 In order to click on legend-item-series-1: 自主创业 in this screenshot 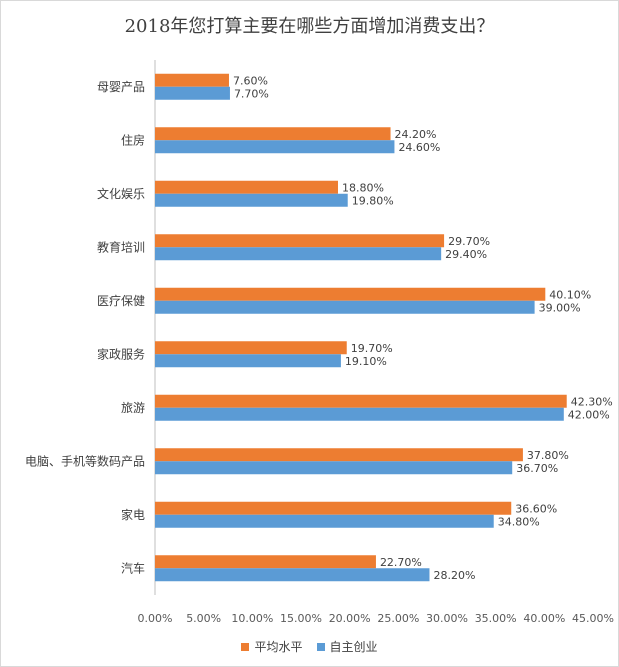, I will do `click(347, 646)`.